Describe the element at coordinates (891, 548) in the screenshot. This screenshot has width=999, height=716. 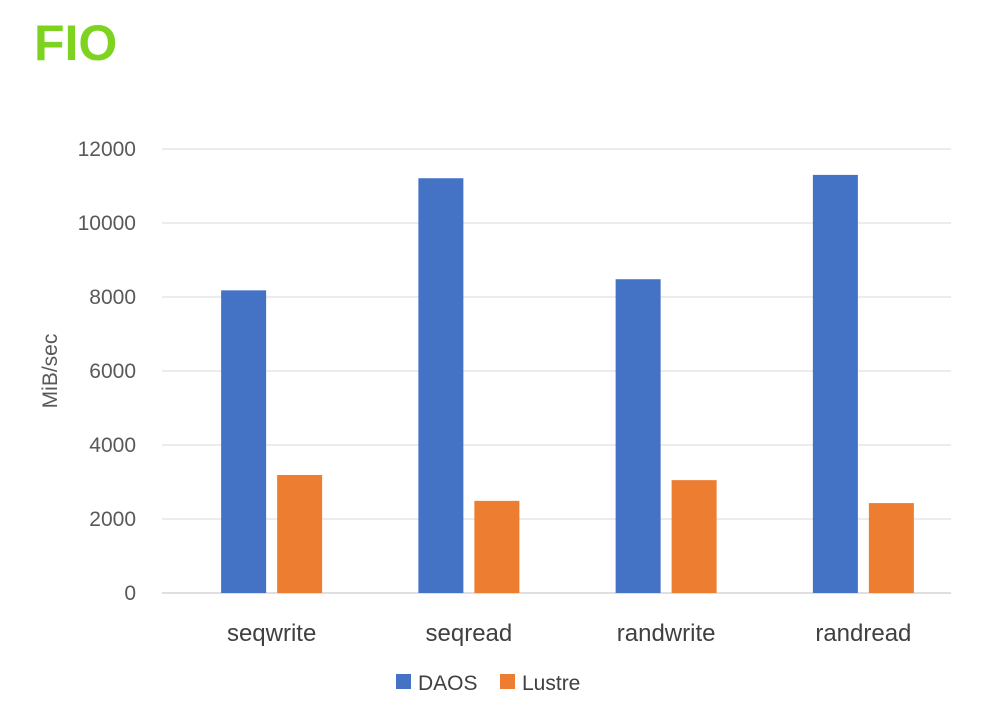
I see `bar-lustre-randread` at that location.